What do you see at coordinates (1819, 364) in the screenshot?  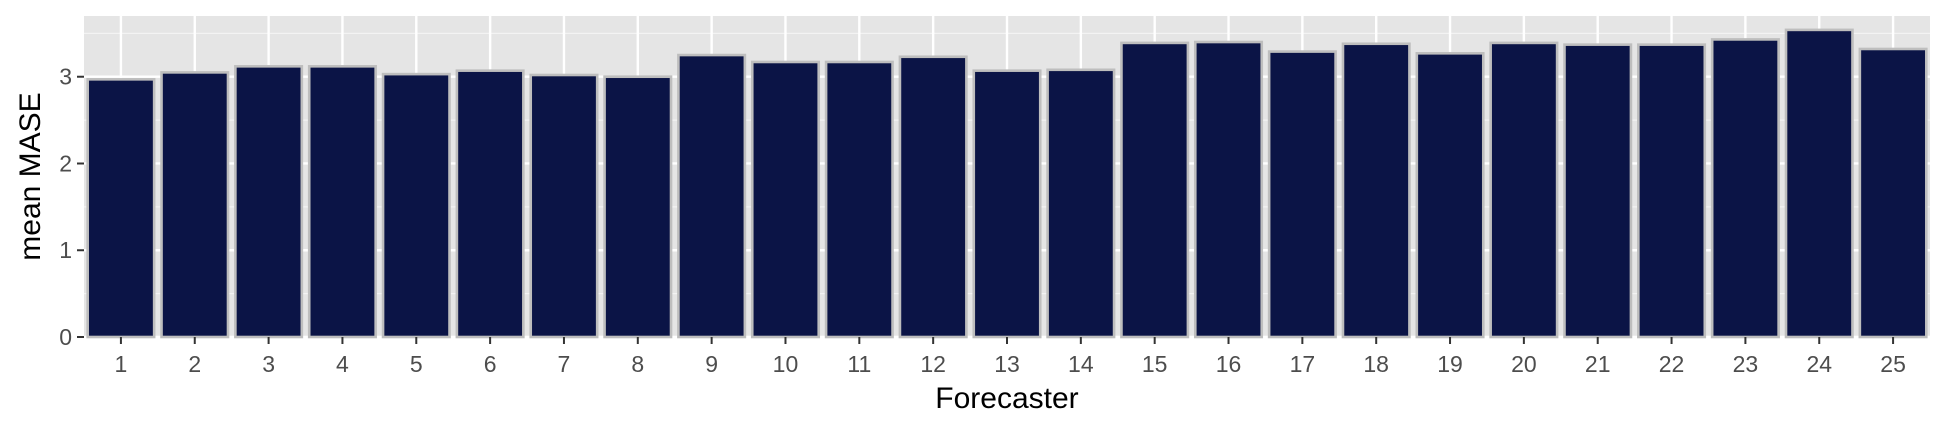 I see `x-tick-label: 24` at bounding box center [1819, 364].